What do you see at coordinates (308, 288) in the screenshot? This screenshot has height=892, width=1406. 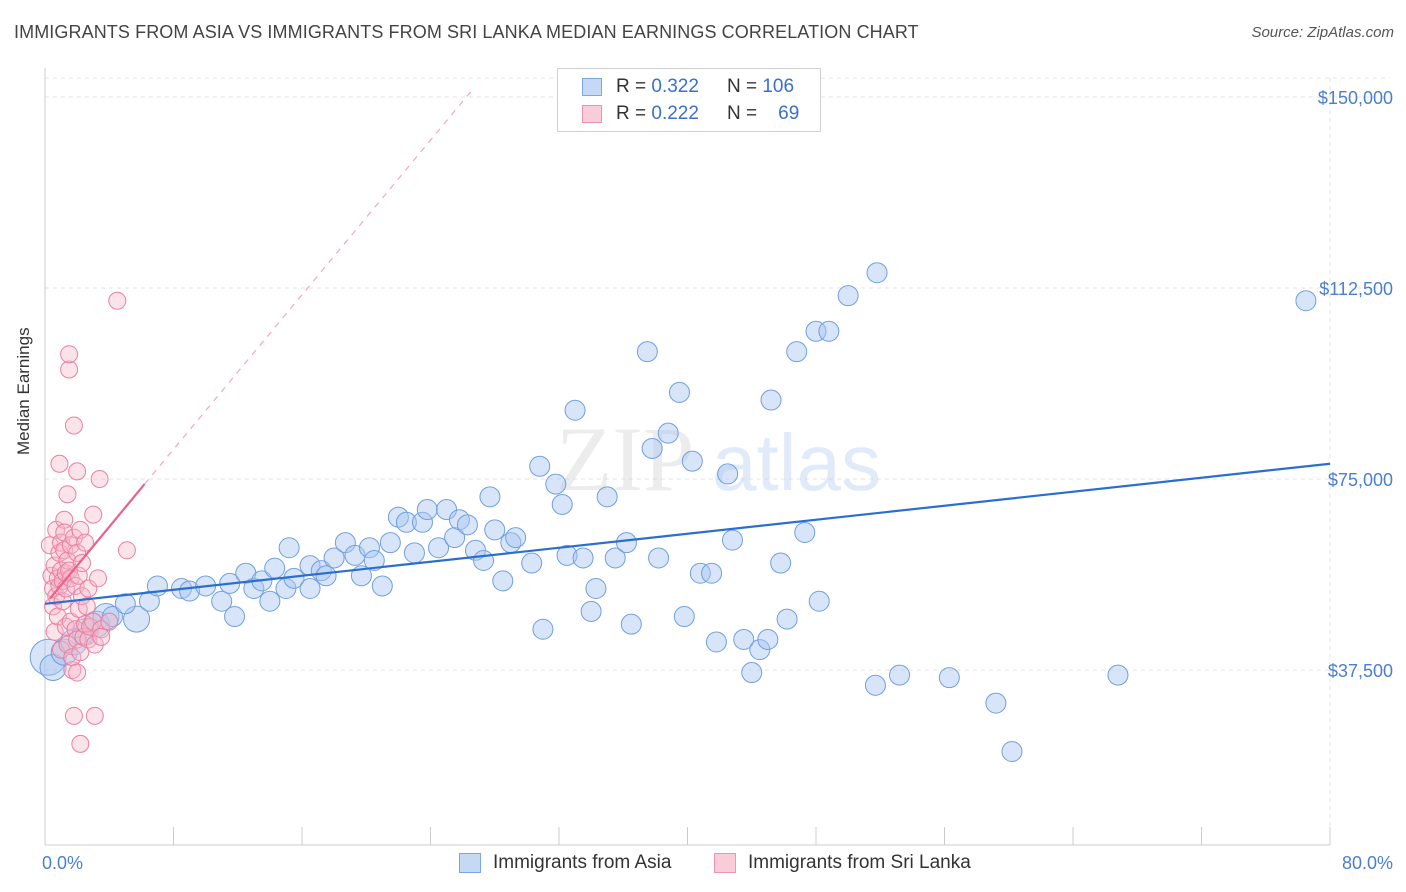 I see `trend-line-lanka-extension` at bounding box center [308, 288].